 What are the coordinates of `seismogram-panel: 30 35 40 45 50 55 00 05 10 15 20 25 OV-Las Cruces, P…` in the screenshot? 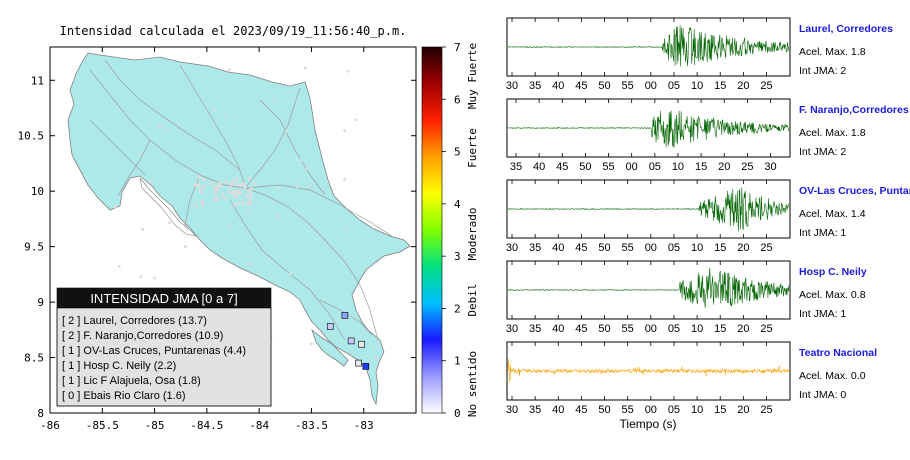 It's located at (708, 216).